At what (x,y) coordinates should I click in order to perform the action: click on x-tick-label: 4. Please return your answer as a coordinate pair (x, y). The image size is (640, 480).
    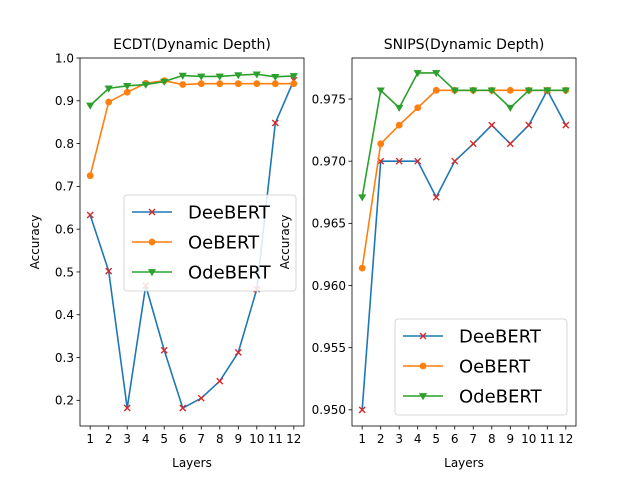
    Looking at the image, I should click on (146, 439).